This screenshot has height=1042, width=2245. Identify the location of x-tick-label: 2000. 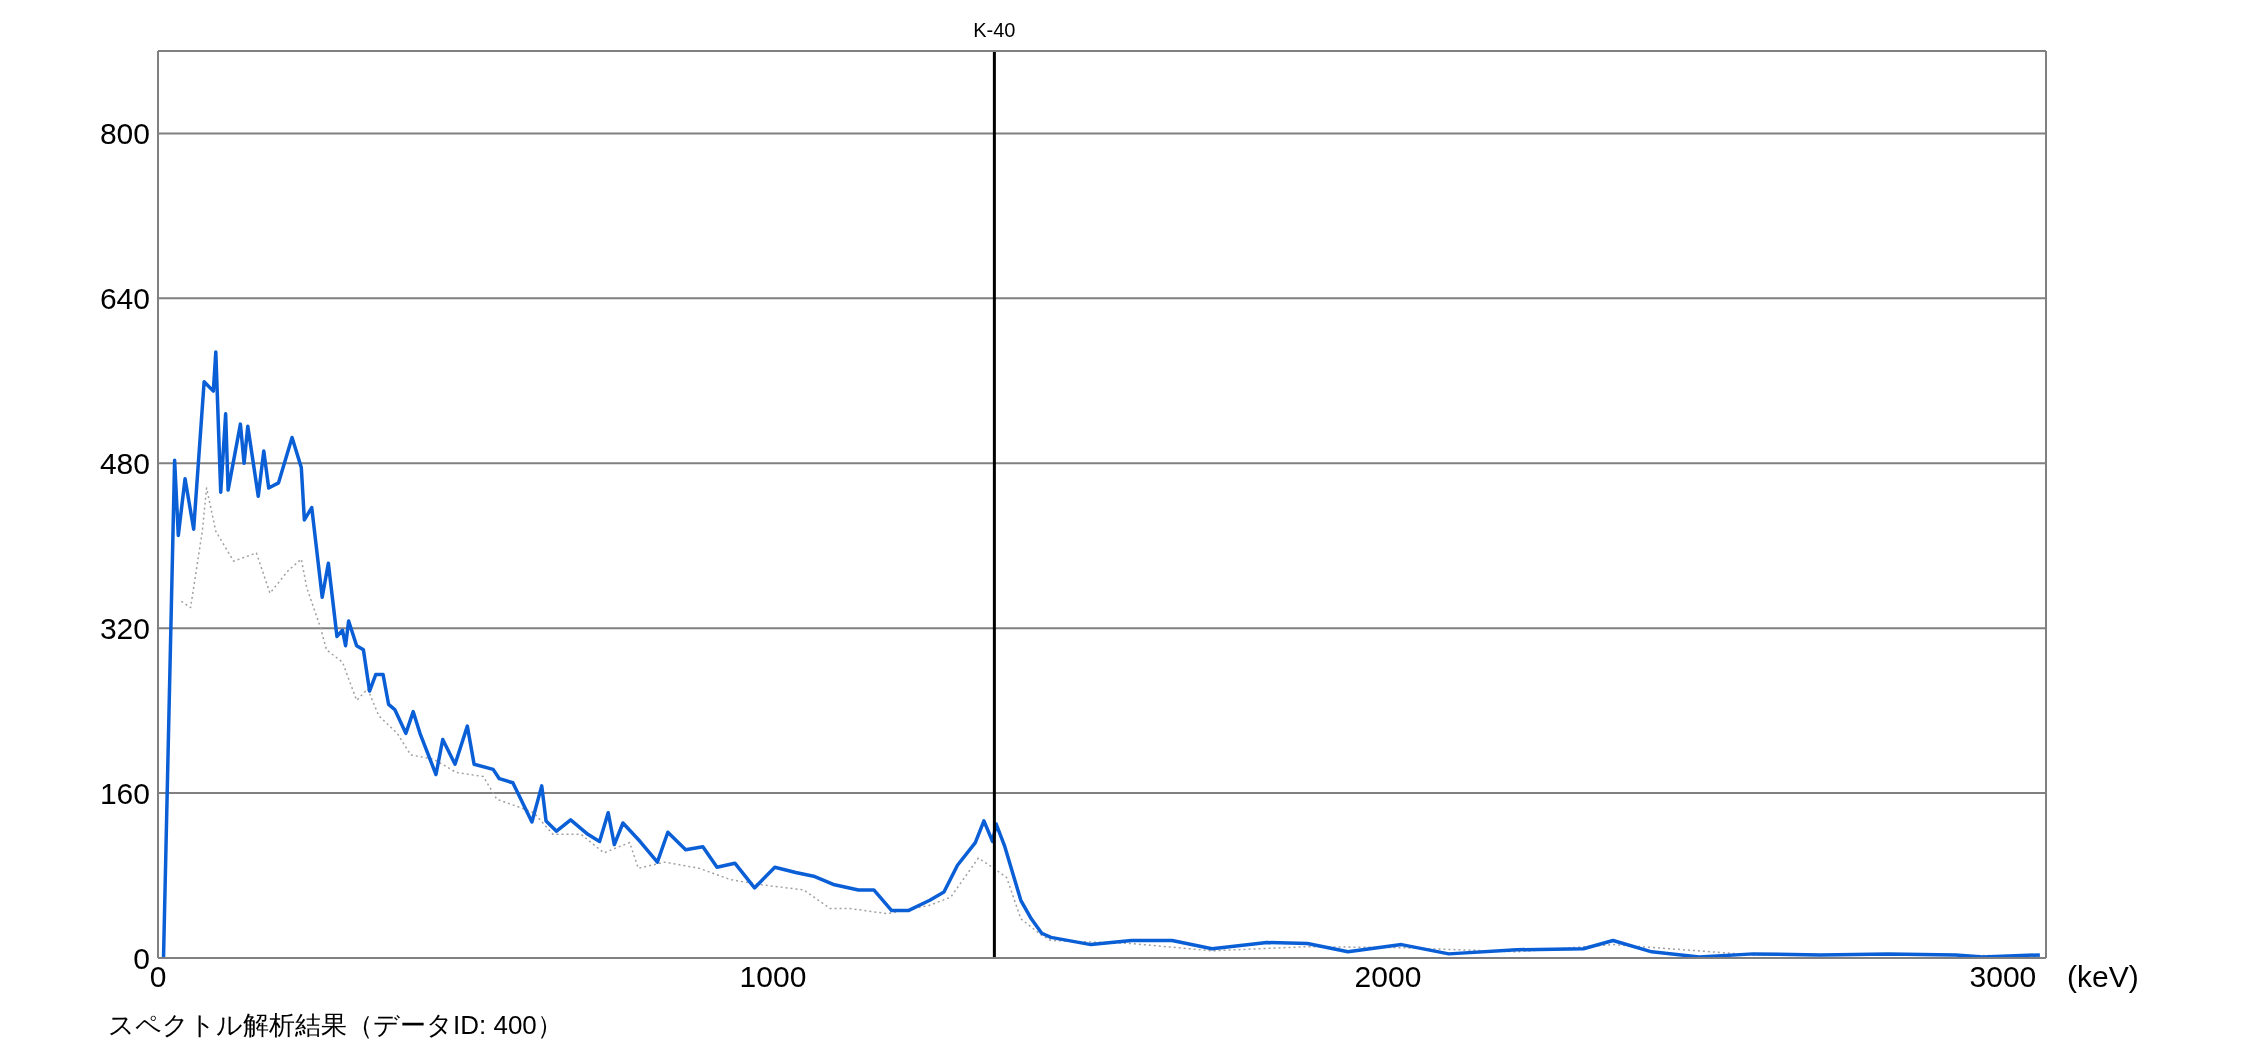
(1388, 977).